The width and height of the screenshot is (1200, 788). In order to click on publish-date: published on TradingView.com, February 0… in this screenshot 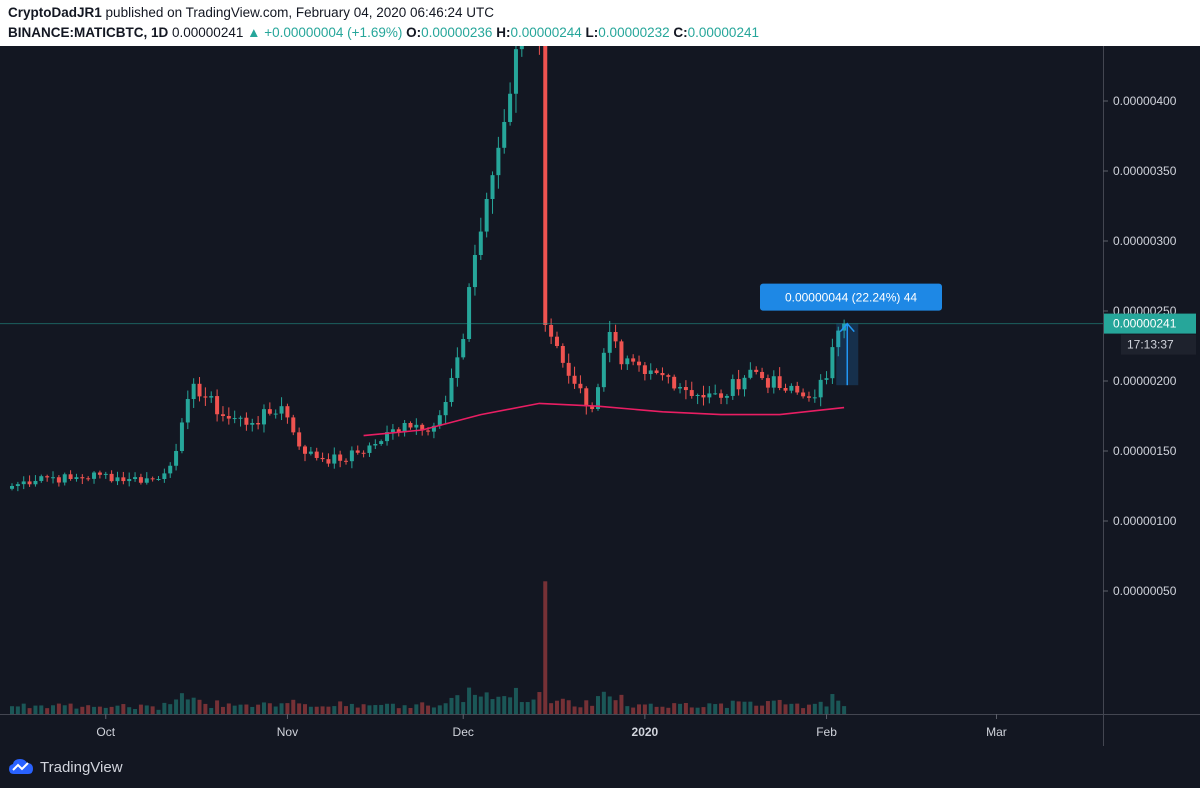, I will do `click(300, 12)`.